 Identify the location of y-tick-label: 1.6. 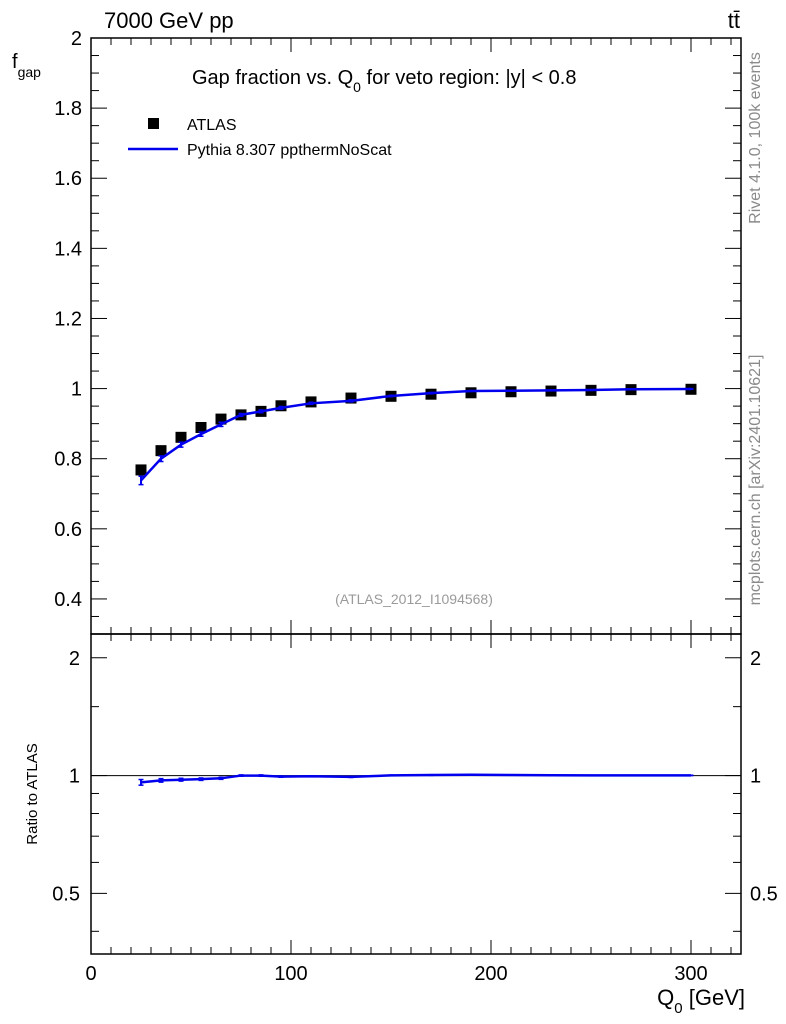
(68, 179).